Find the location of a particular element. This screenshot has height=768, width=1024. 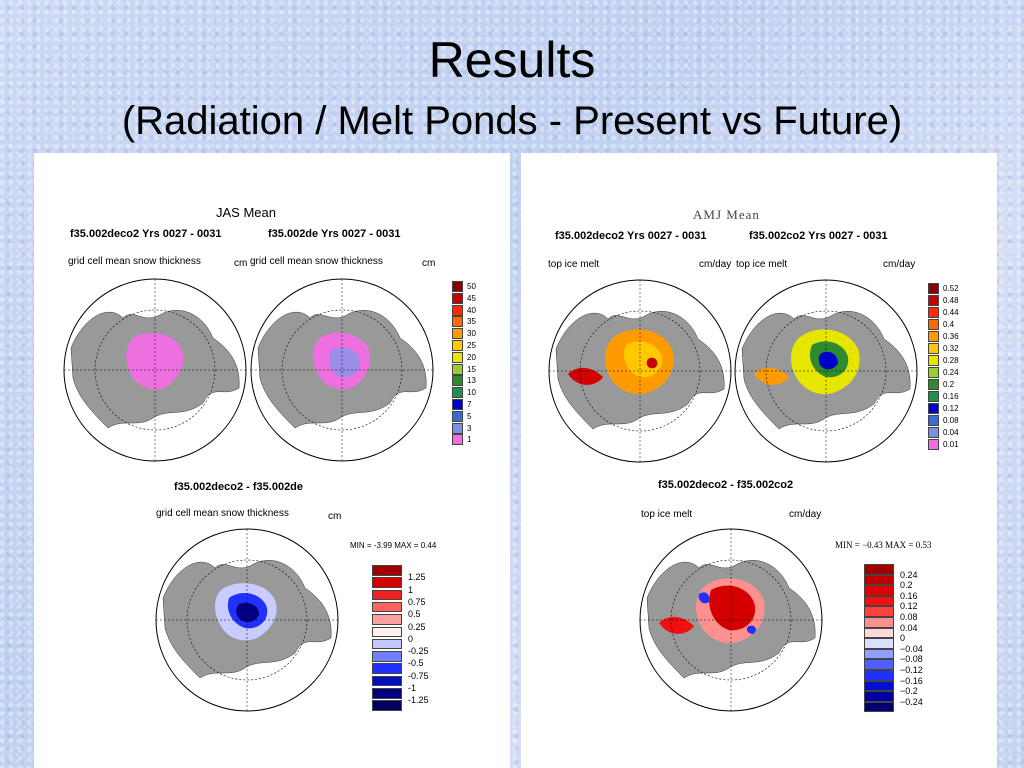

unit-b-label: cm/day is located at coordinates (899, 264).